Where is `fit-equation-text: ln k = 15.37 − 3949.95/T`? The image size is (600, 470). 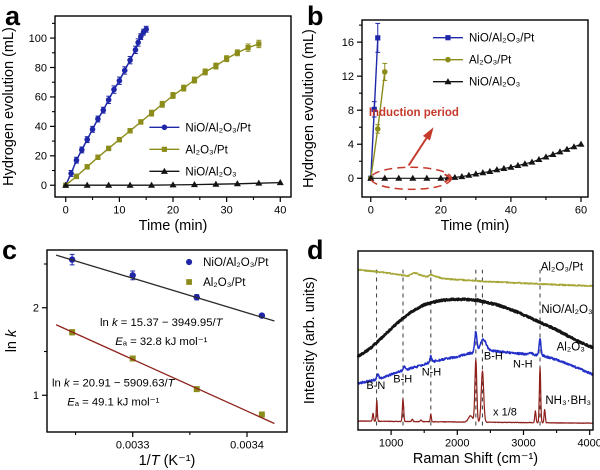
fit-equation-text: ln k = 15.37 − 3949.95/T is located at coordinates (162, 323).